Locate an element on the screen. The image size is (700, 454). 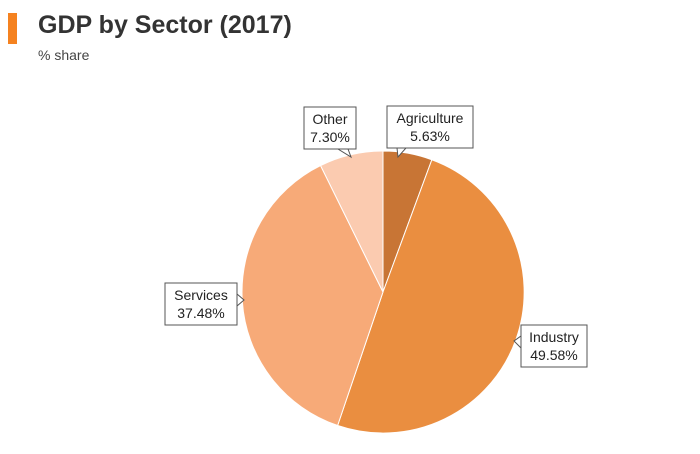
pie-slice-other is located at coordinates (351, 221).